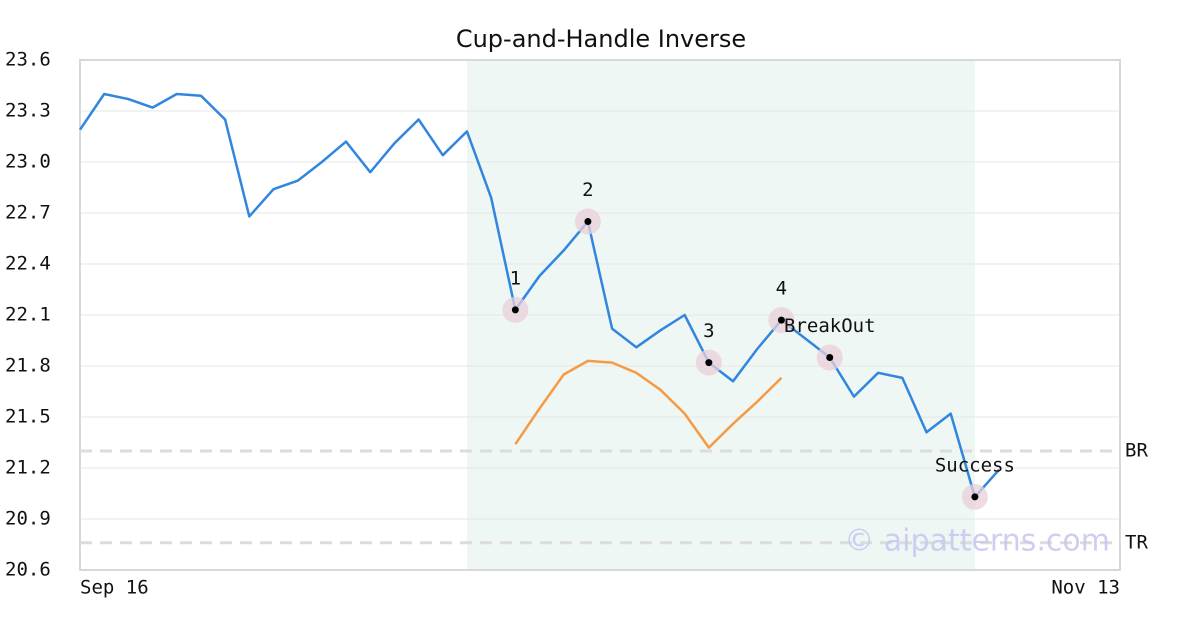 The width and height of the screenshot is (1200, 630). I want to click on point-label: 1, so click(515, 278).